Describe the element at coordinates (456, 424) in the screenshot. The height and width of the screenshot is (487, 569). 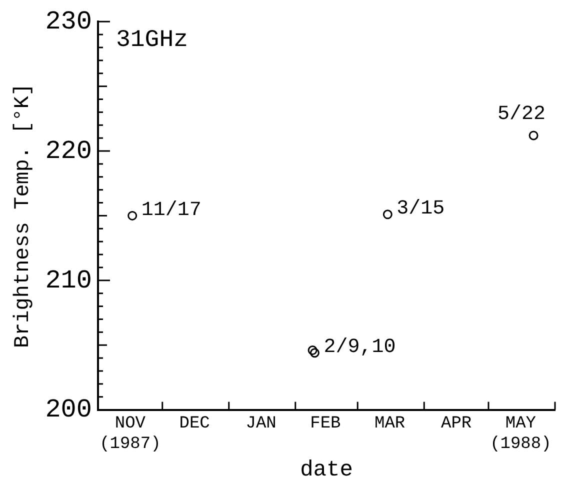
I see `x-tick-label: APR` at that location.